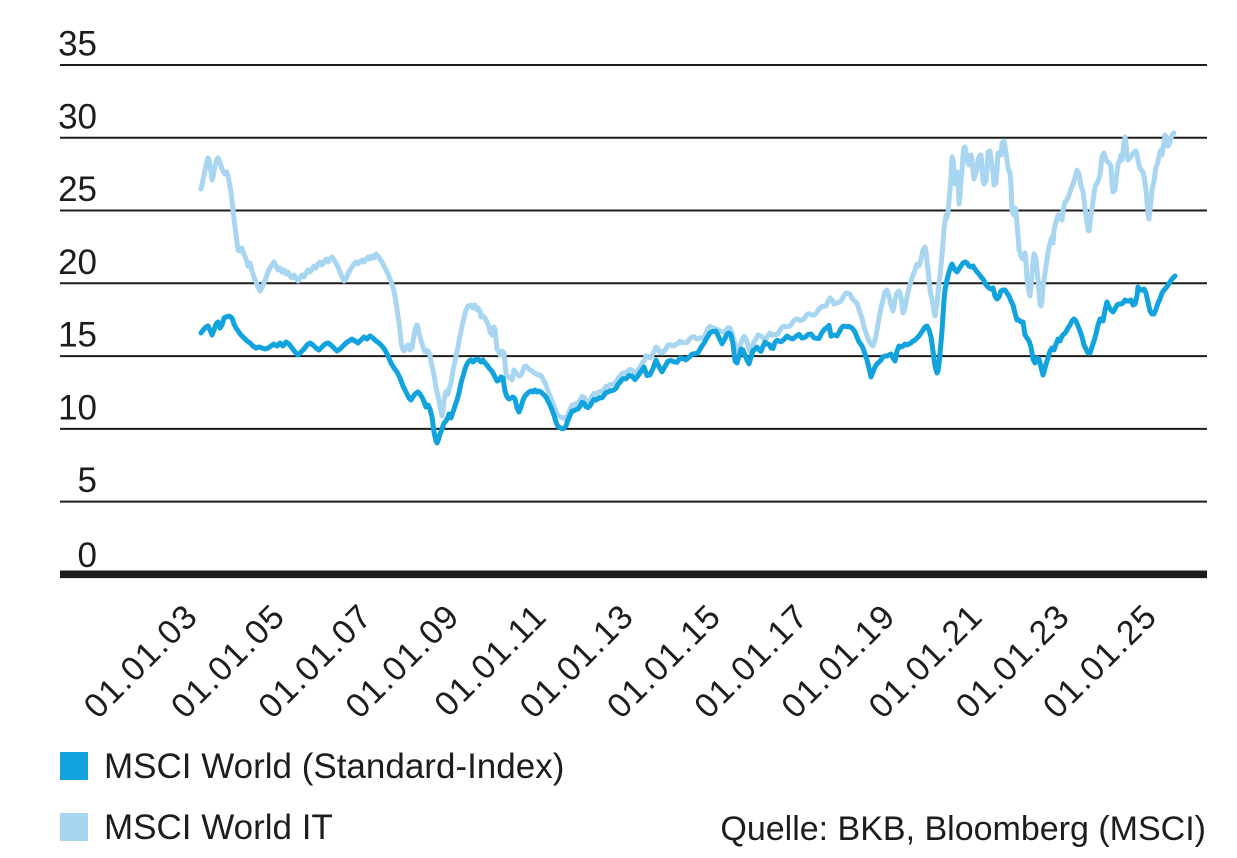 This screenshot has width=1237, height=858. What do you see at coordinates (77, 407) in the screenshot?
I see `svg-text: 10` at bounding box center [77, 407].